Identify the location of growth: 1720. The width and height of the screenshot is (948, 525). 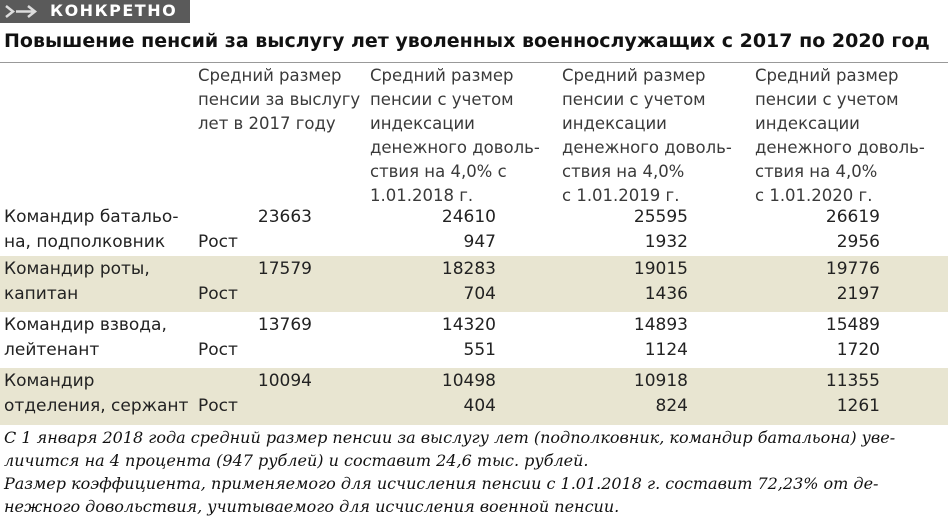
(858, 350).